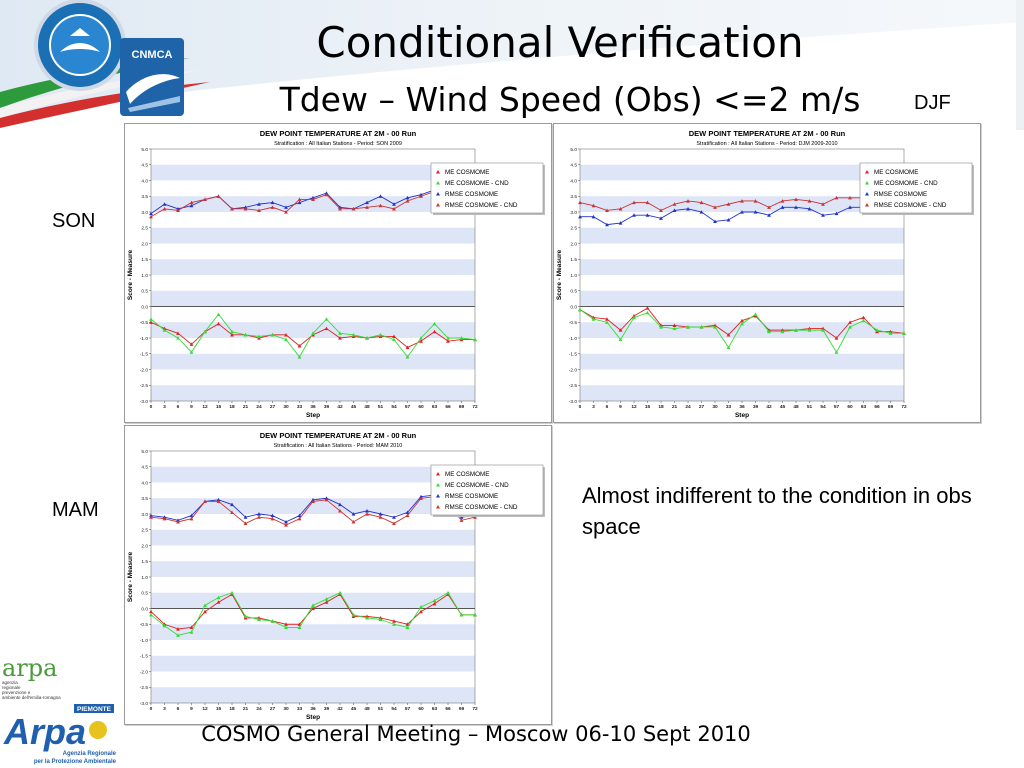 The image size is (1024, 768). I want to click on arpa-piemonte-logo-text: Arpa, so click(44, 731).